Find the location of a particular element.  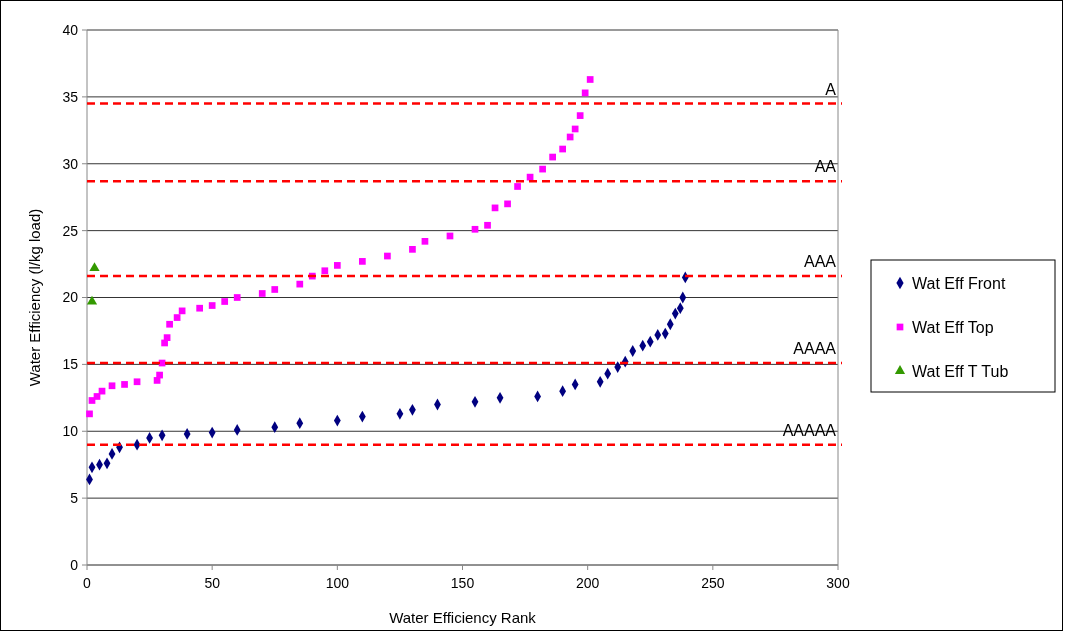

ref-line-label: AAAA is located at coordinates (815, 349).